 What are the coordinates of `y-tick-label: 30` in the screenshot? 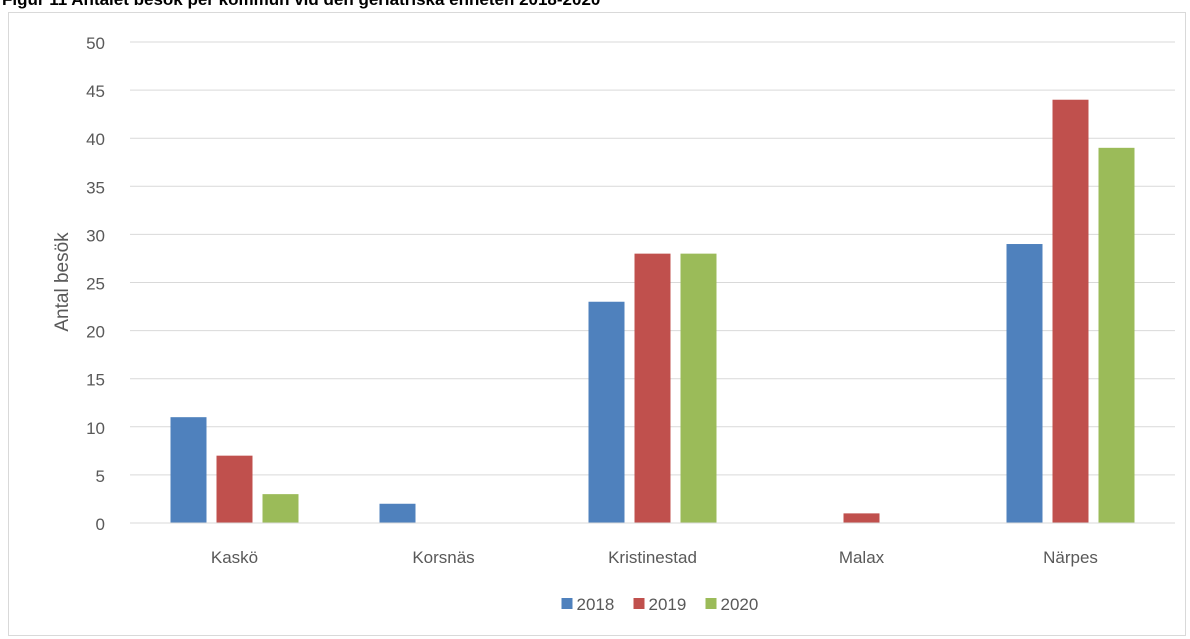 It's located at (95, 235).